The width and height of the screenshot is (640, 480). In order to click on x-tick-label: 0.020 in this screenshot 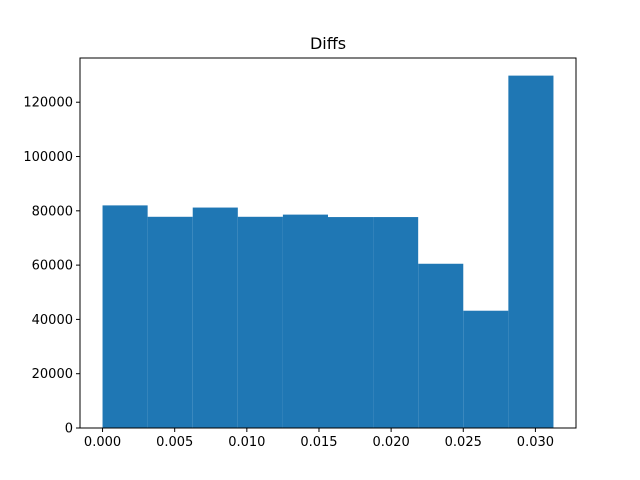, I will do `click(391, 442)`.